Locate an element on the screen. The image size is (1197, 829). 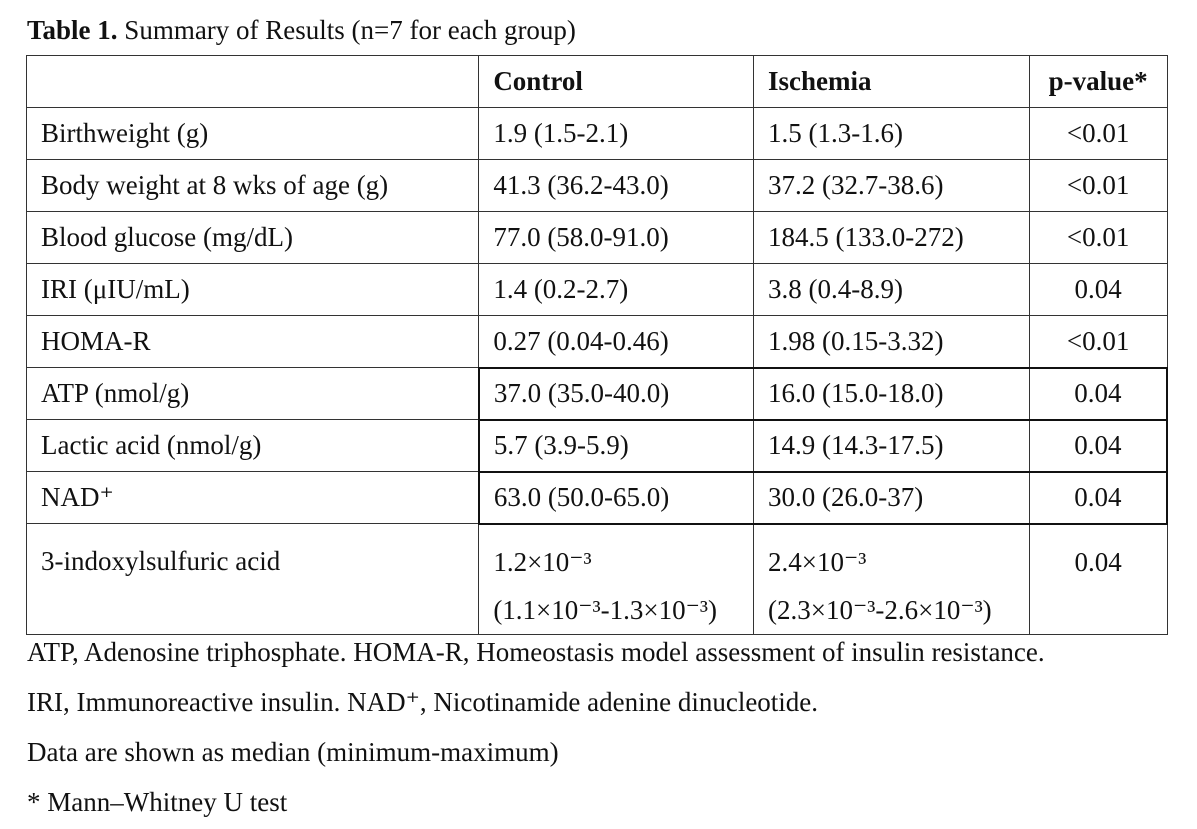
control-value: 0.27 (0.04-0.46) is located at coordinates (616, 341).